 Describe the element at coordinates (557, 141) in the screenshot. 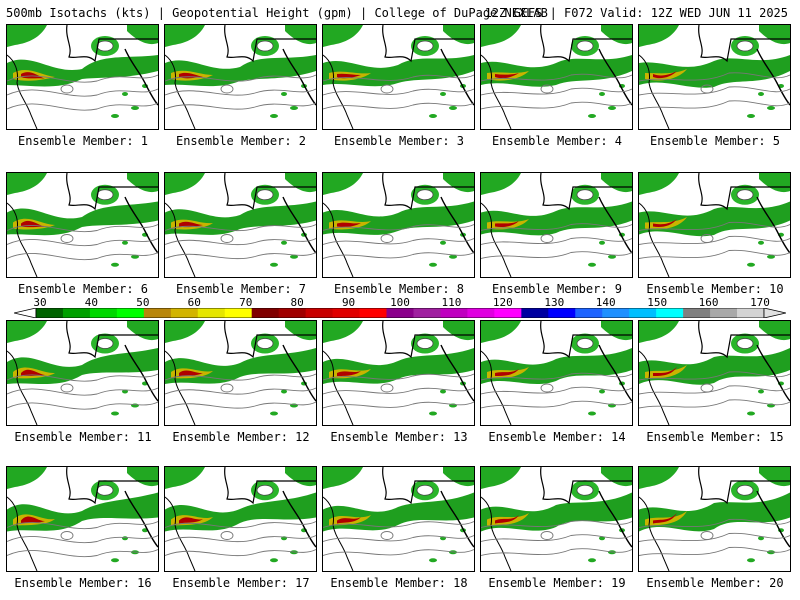

I see `ensemble-member-label: Ensemble Member: 4` at that location.